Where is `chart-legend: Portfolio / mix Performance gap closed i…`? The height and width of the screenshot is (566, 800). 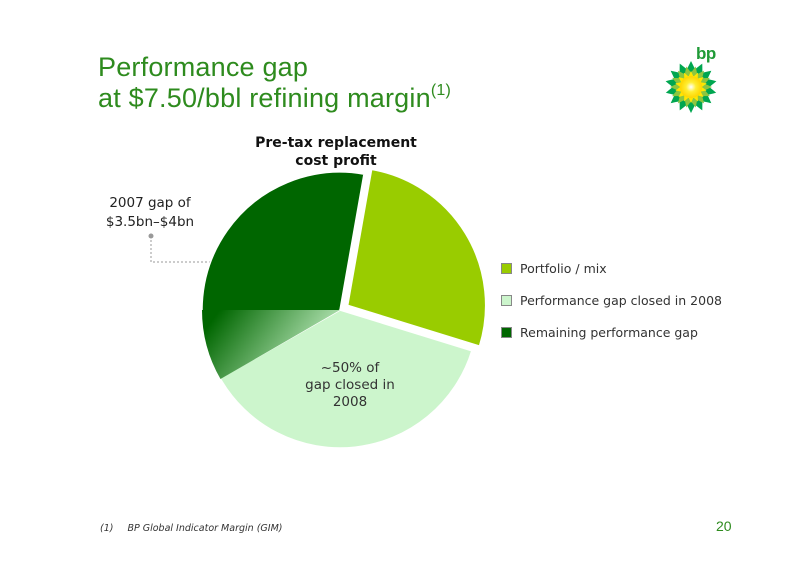 chart-legend: Portfolio / mix Performance gap closed i… is located at coordinates (611, 306).